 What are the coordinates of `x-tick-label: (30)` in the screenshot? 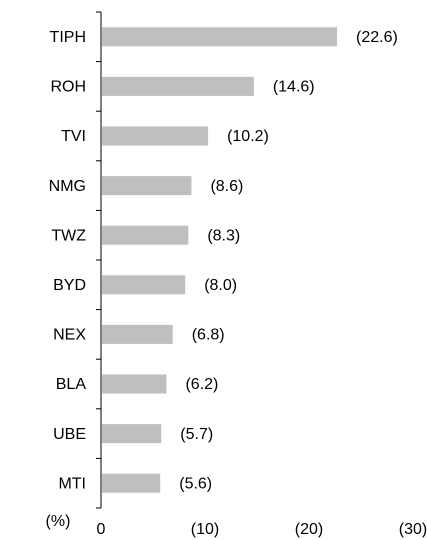 It's located at (413, 529).